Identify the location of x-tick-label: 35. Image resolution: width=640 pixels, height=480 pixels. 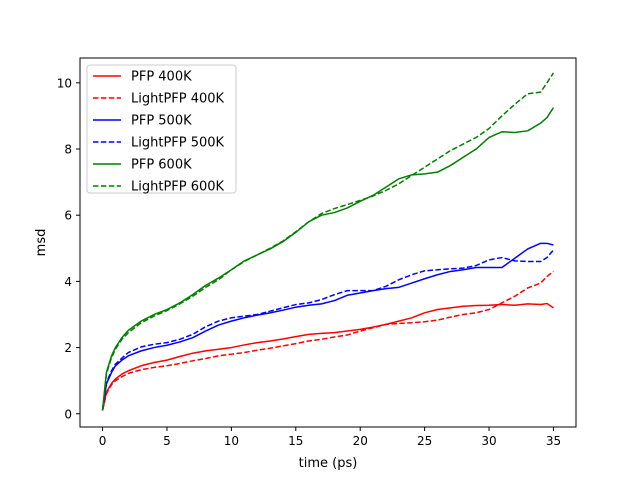
(553, 441).